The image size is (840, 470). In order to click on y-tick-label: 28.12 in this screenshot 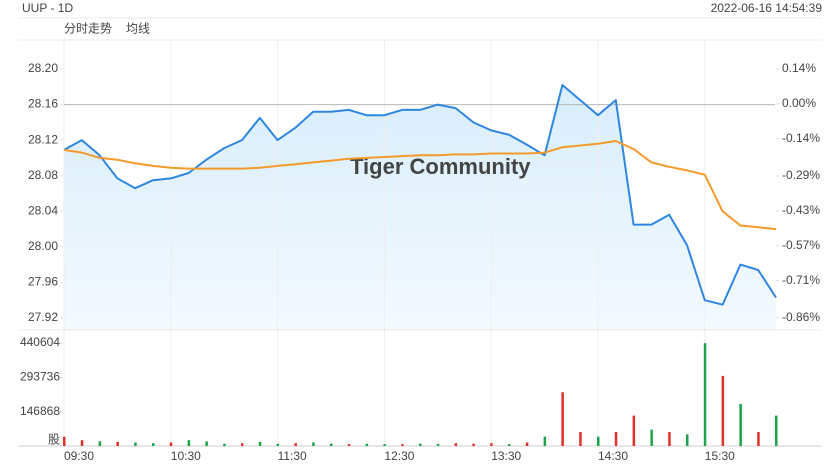, I will do `click(43, 139)`.